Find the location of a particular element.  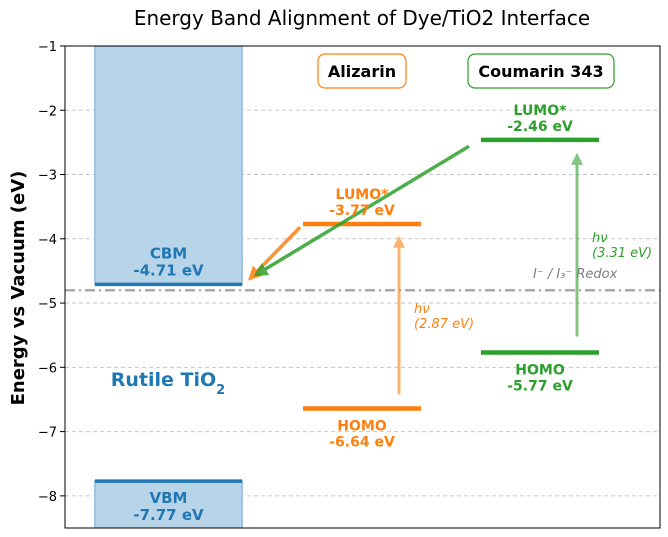

molecule-name: Coumarin 343 is located at coordinates (540, 71).